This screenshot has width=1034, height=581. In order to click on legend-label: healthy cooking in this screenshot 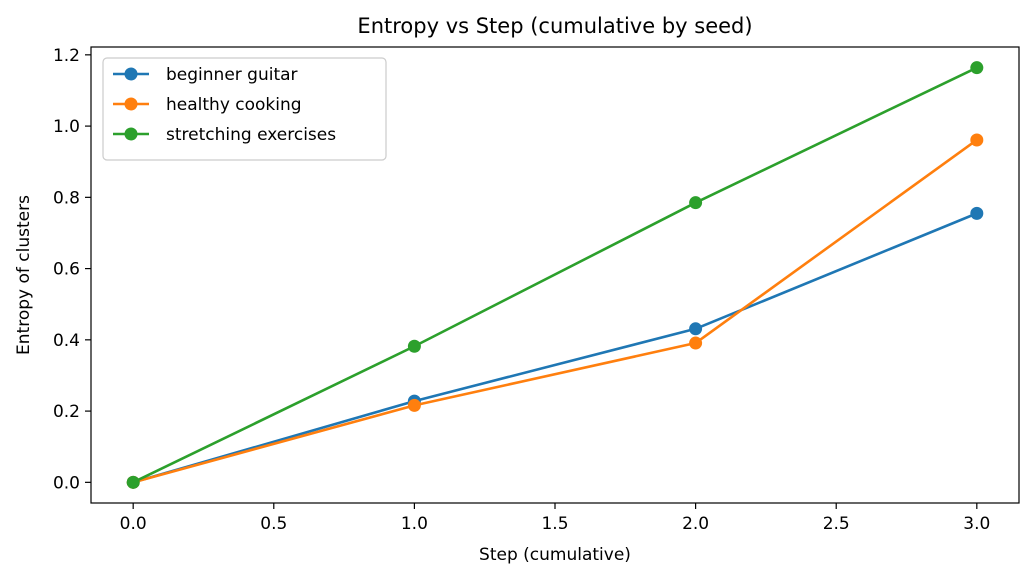, I will do `click(234, 105)`.